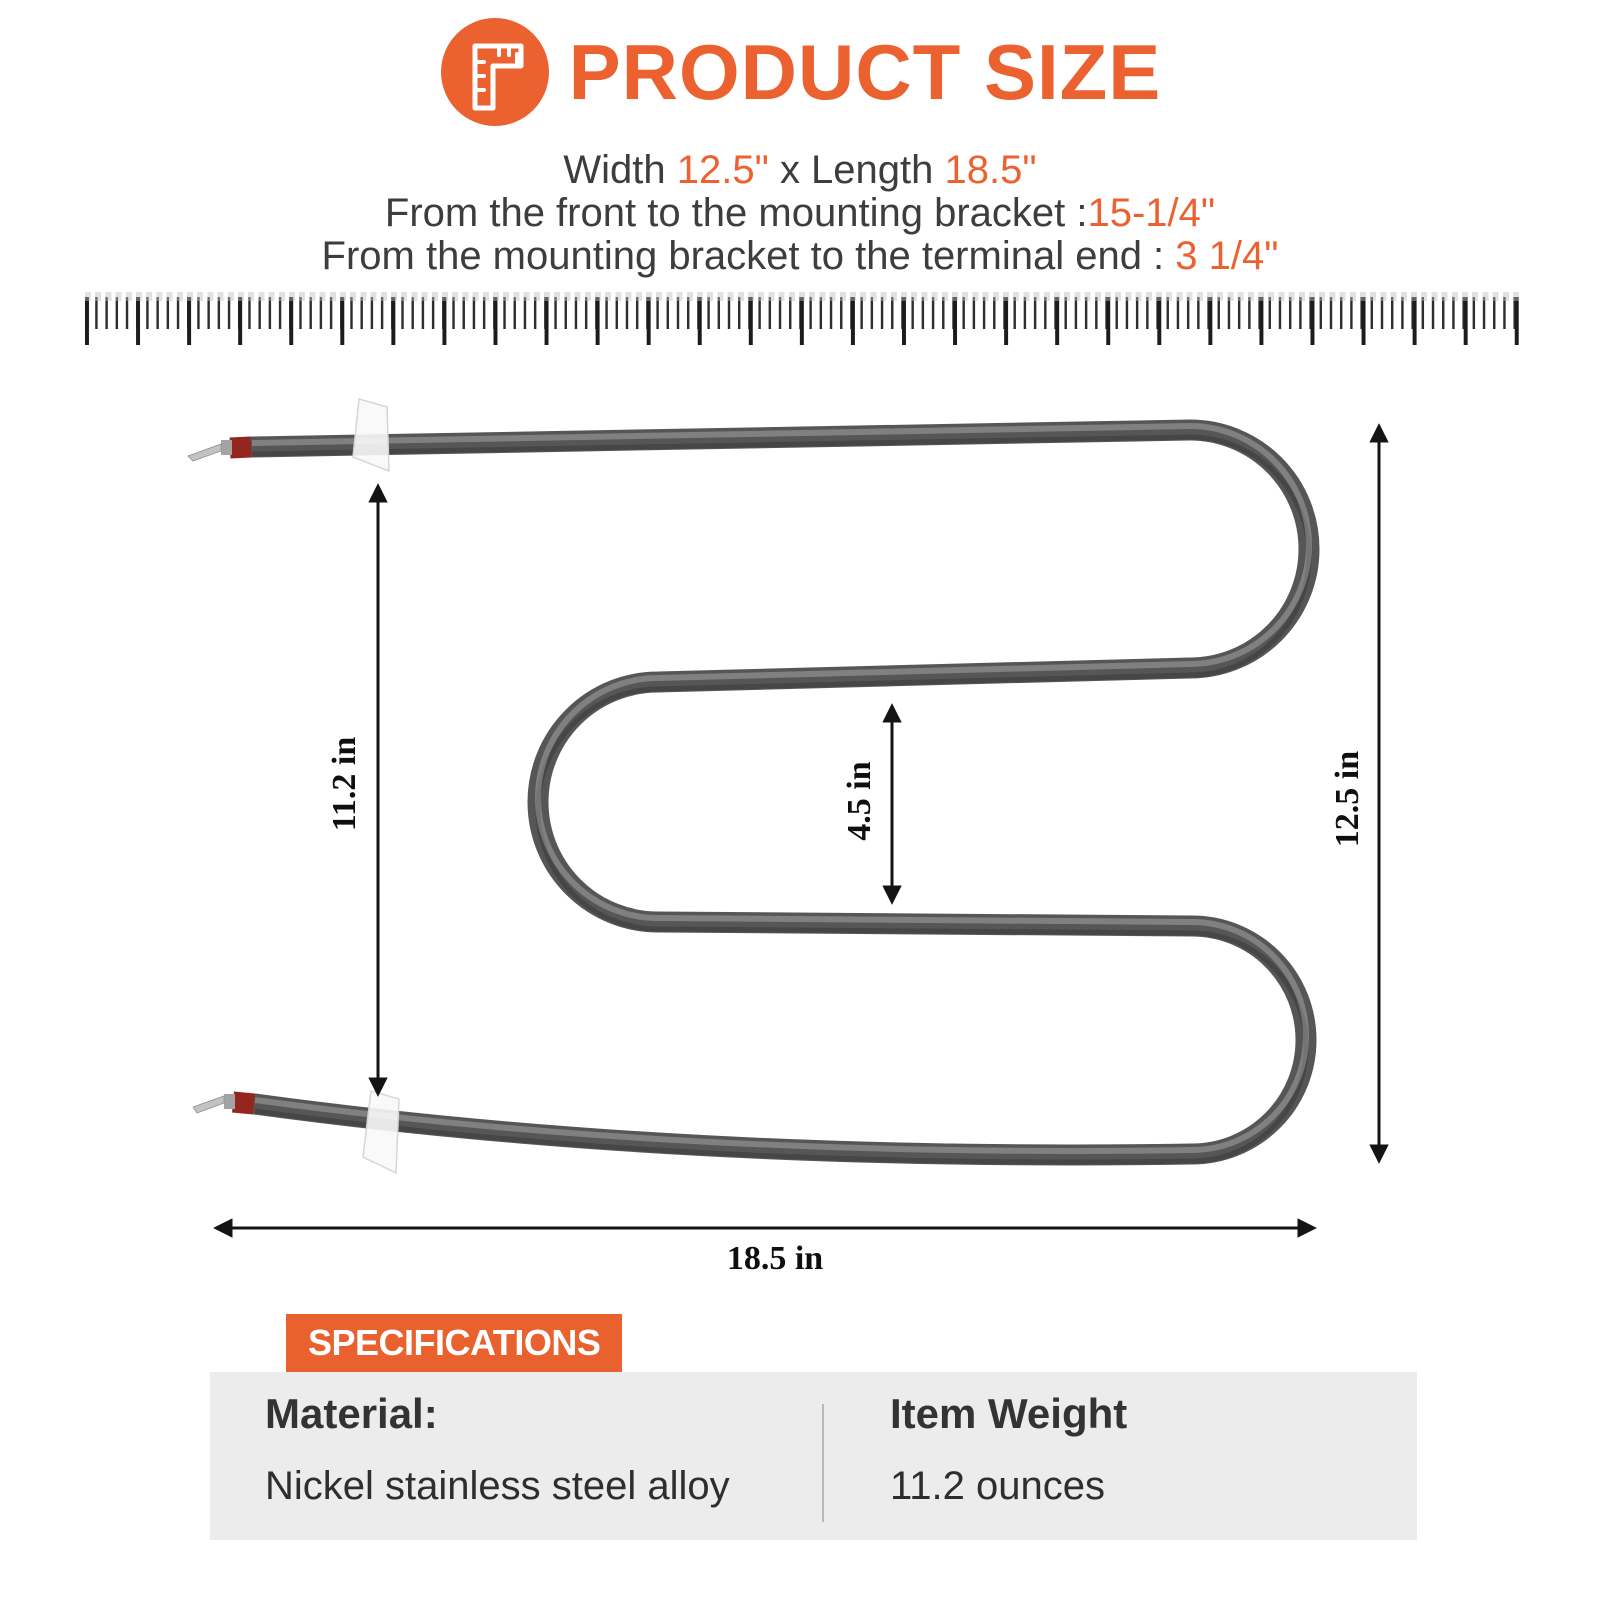  What do you see at coordinates (223, 1103) in the screenshot?
I see `terminal-bottom` at bounding box center [223, 1103].